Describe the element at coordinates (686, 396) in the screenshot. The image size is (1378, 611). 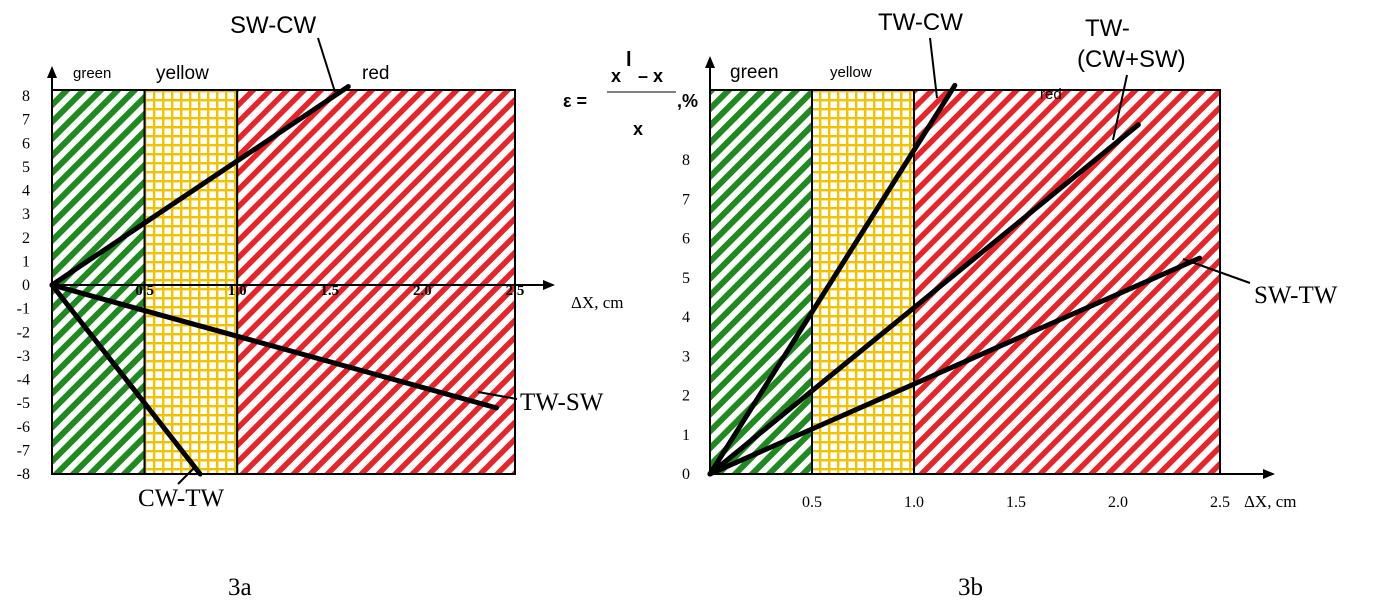
I see `chart-3b-y-tick-label: 2` at that location.